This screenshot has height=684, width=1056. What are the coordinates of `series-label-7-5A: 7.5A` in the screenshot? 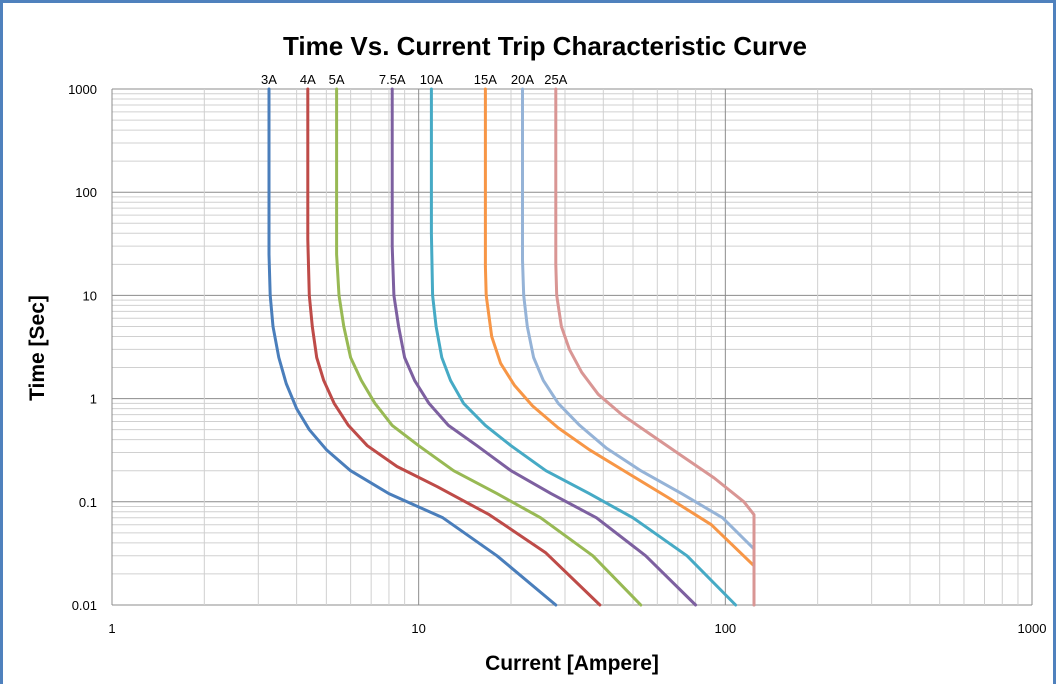 It's located at (392, 79).